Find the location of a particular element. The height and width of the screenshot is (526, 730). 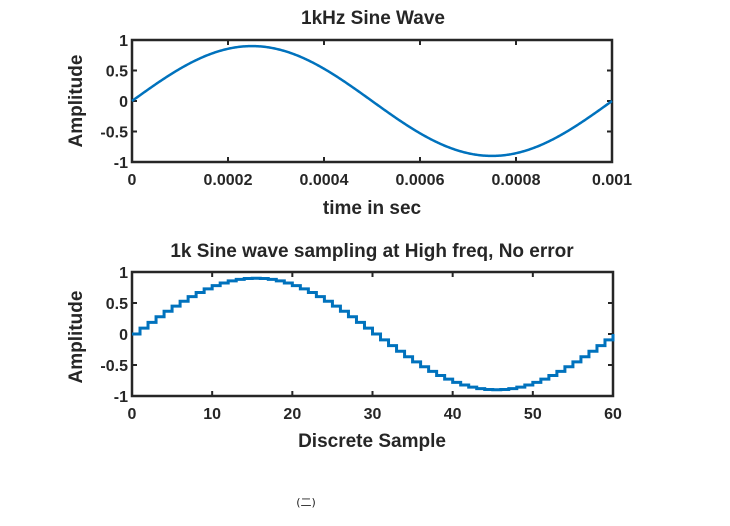

plot2-step-line is located at coordinates (373, 334).